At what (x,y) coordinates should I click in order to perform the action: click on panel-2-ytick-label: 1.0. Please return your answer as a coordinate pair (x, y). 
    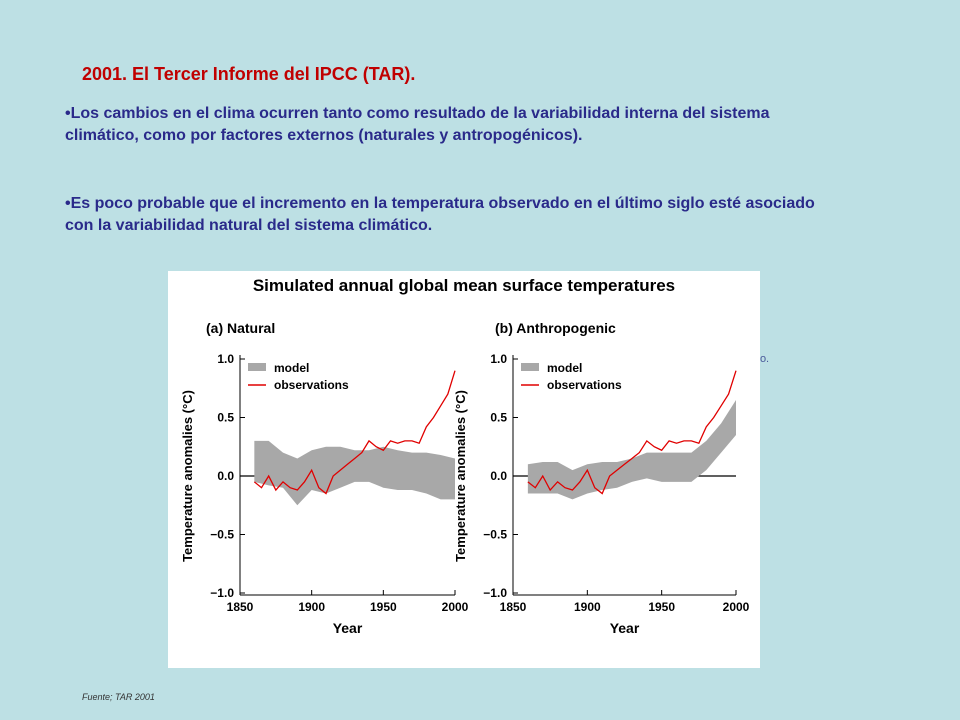
    Looking at the image, I should click on (498, 359).